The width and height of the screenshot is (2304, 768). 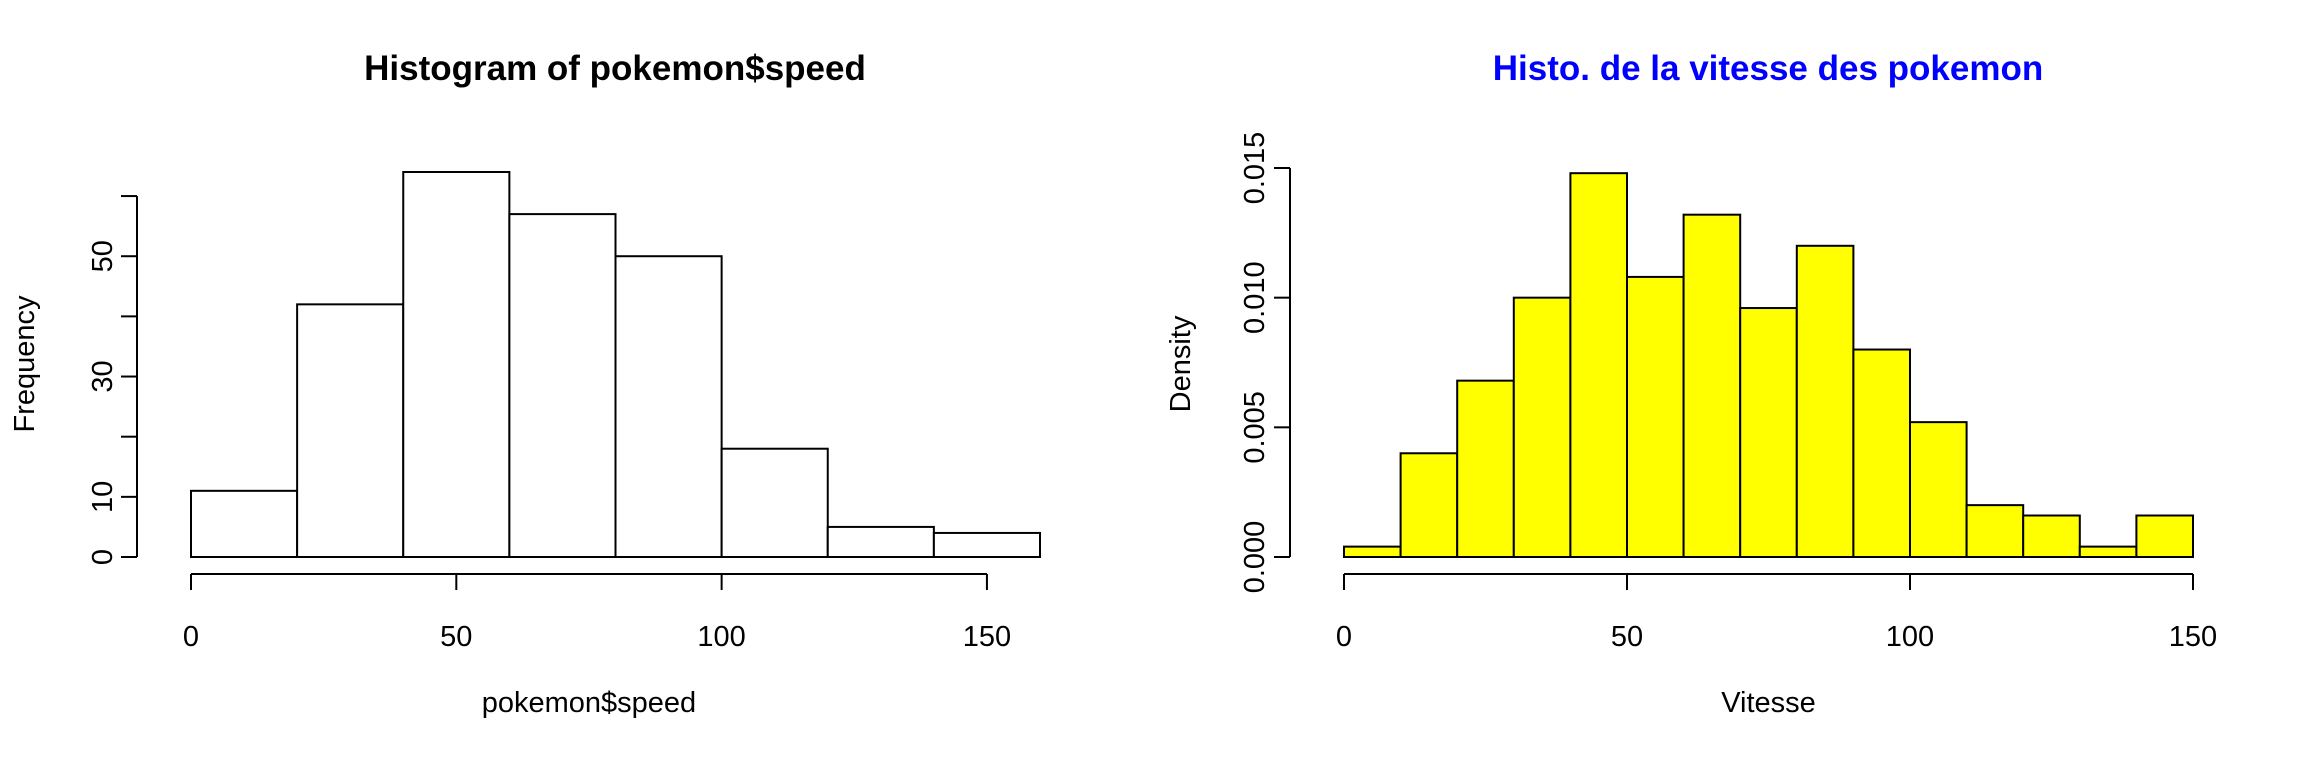 What do you see at coordinates (103, 497) in the screenshot?
I see `y-tick-label: 10` at bounding box center [103, 497].